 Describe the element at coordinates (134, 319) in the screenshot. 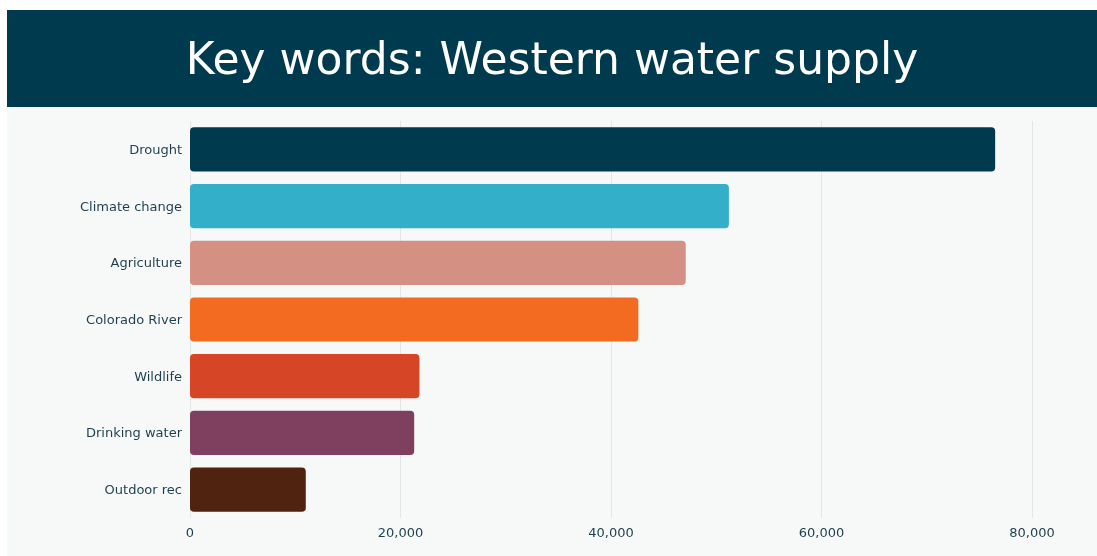

I see `y-tick-label: Colorado River` at that location.